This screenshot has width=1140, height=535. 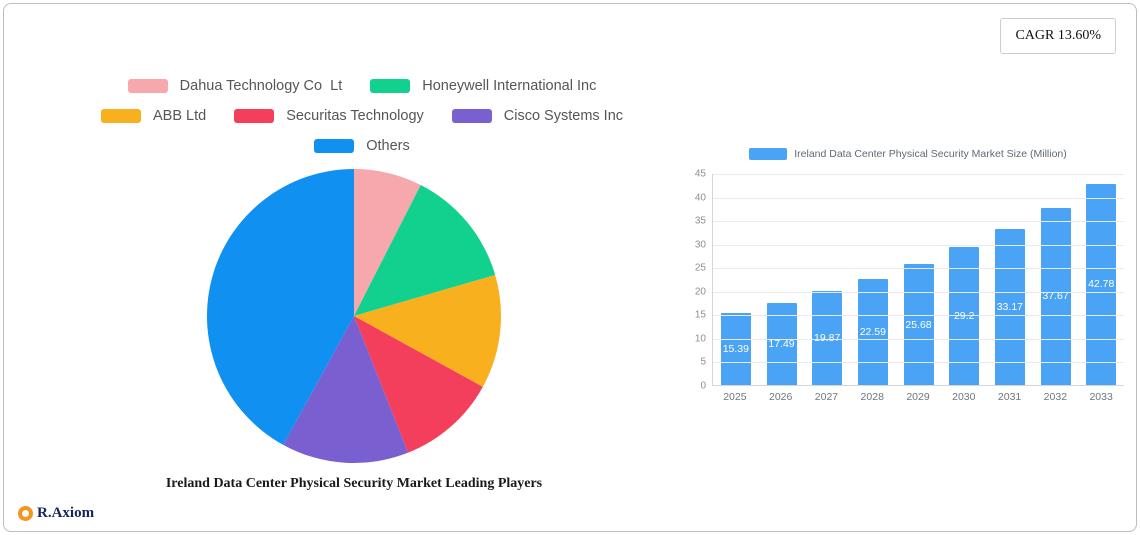 What do you see at coordinates (388, 146) in the screenshot?
I see `legend-label: Others` at bounding box center [388, 146].